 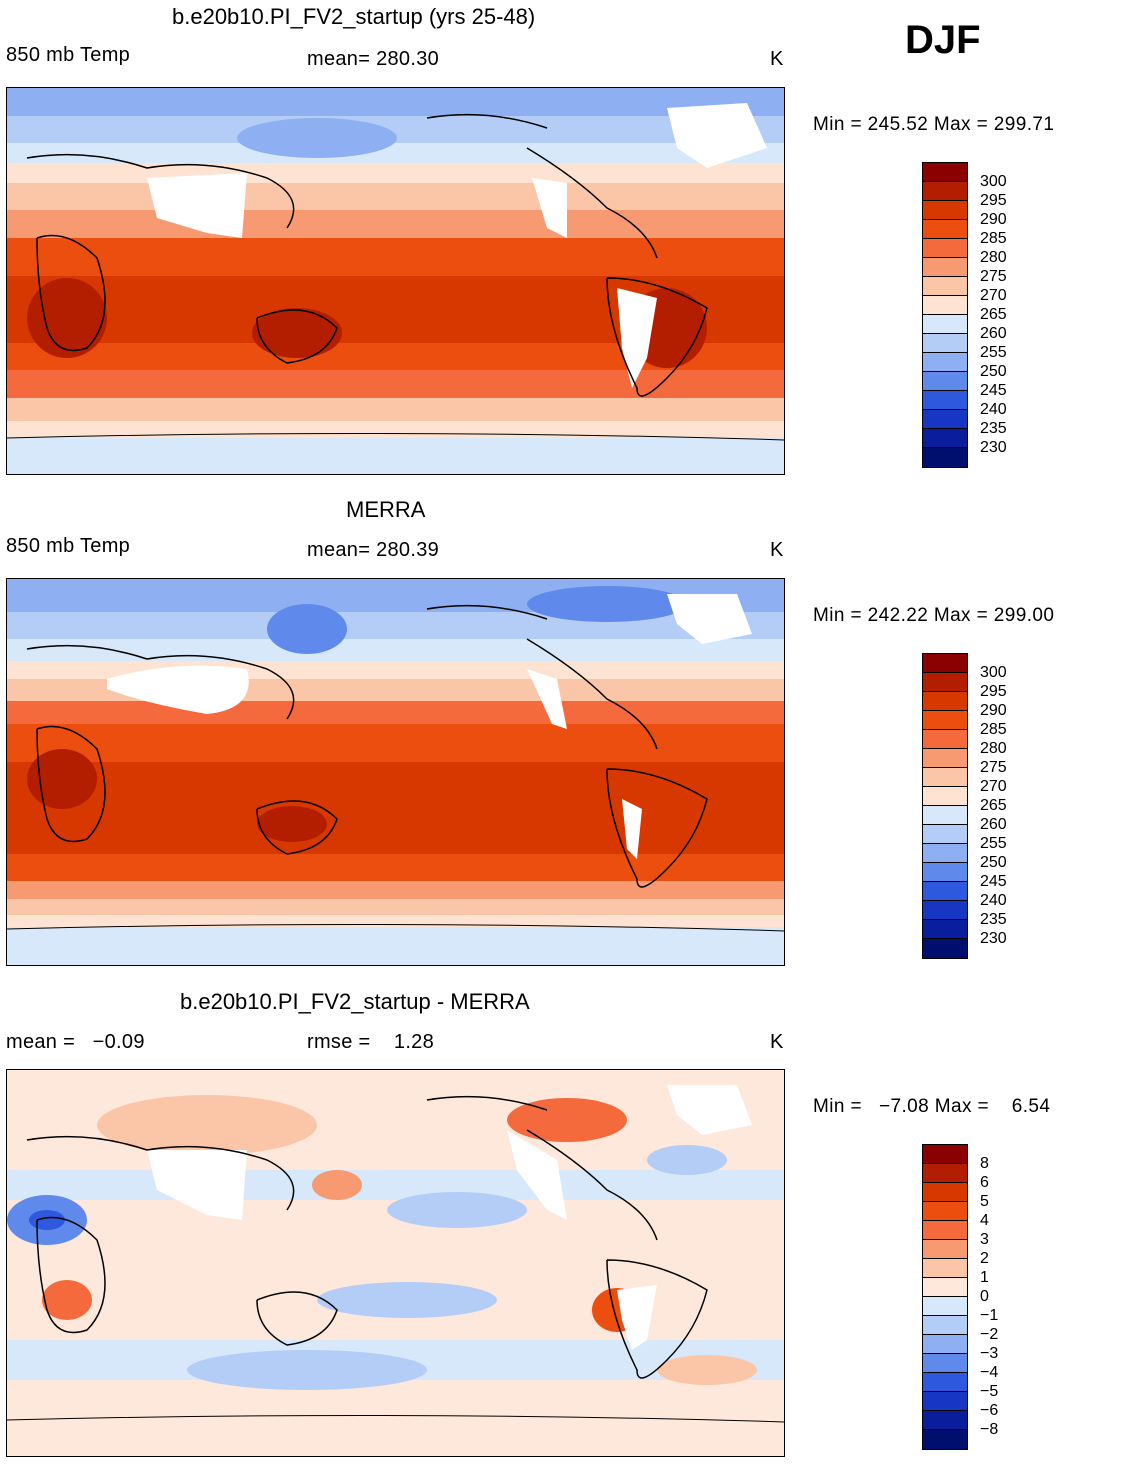 I want to click on panel-2-colorbar-tick: 235, so click(x=993, y=919).